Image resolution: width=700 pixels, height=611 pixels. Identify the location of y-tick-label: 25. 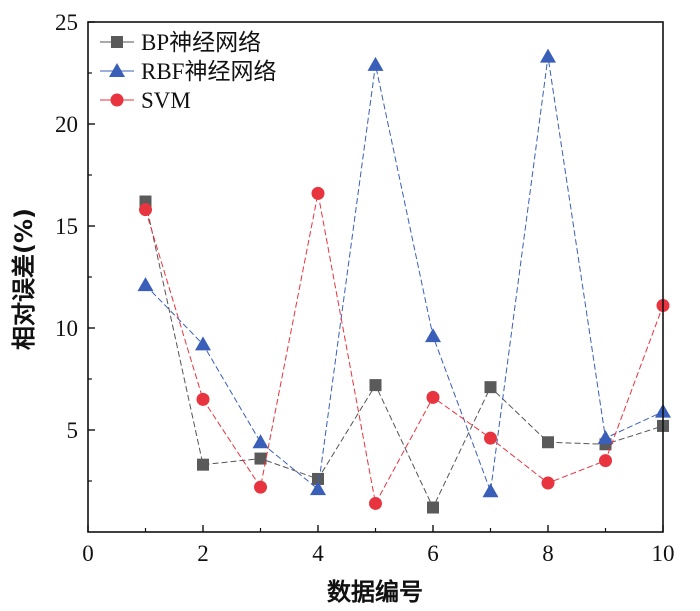
(66, 22).